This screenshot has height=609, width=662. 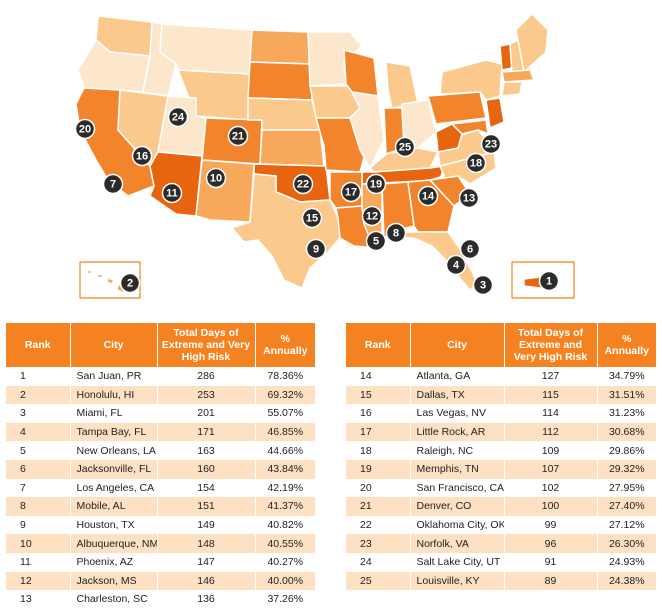 I want to click on rank-cell: 6, so click(x=38, y=469).